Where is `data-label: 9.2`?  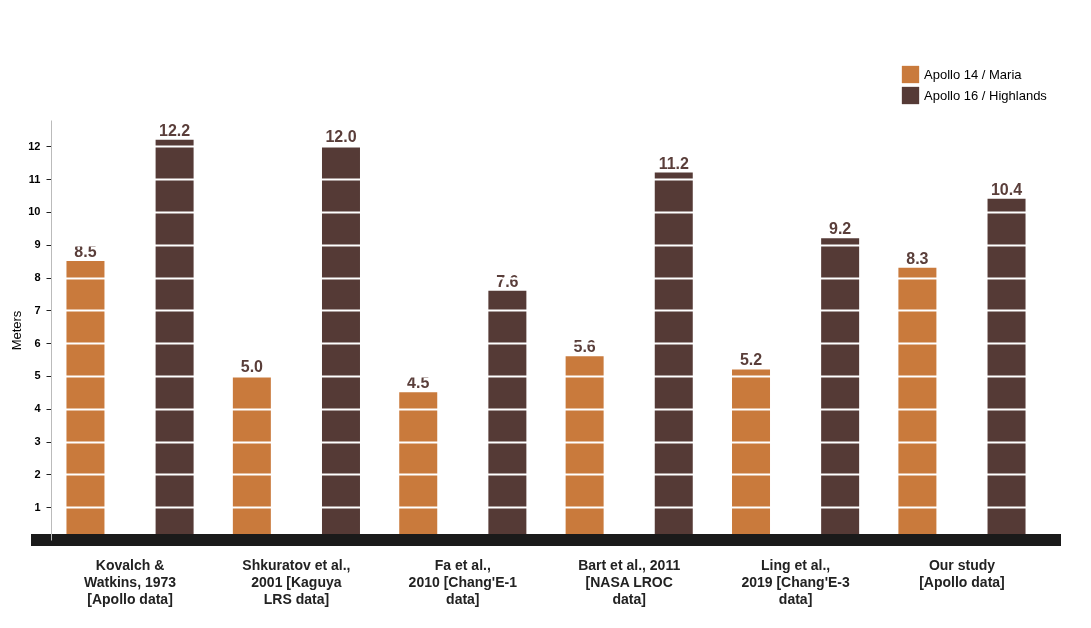 data-label: 9.2 is located at coordinates (840, 229).